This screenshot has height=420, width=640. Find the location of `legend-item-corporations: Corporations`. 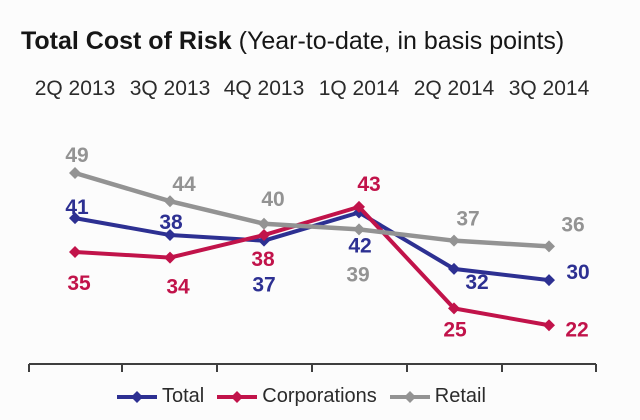

legend-item-corporations: Corporations is located at coordinates (296, 396).